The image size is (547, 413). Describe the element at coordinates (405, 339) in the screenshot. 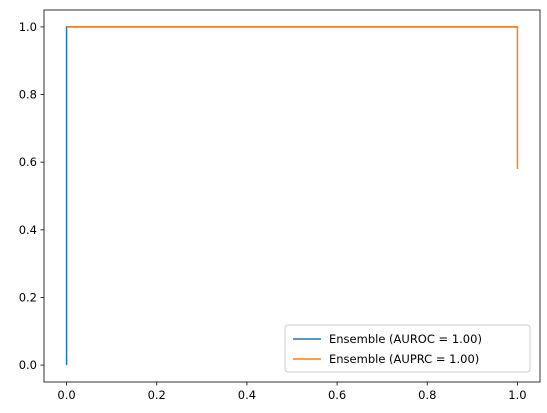

I see `legend-label-1: Ensemble (AUROC = 1.00)` at that location.